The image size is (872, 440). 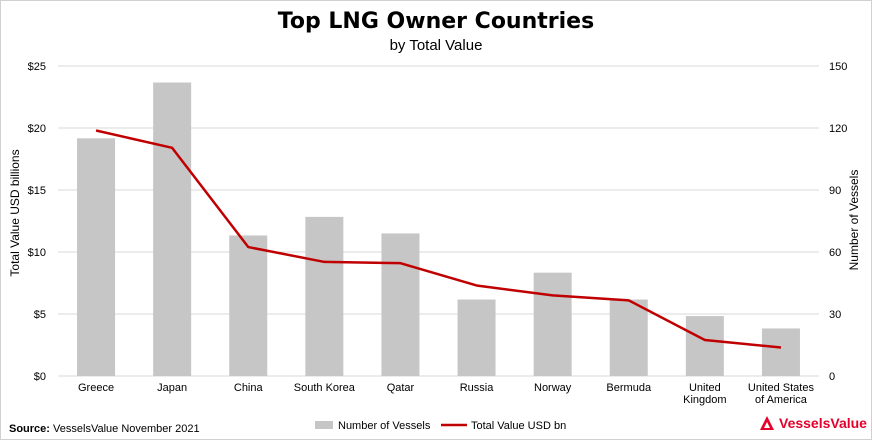 What do you see at coordinates (37, 253) in the screenshot?
I see `y-left-tick-label: $10` at bounding box center [37, 253].